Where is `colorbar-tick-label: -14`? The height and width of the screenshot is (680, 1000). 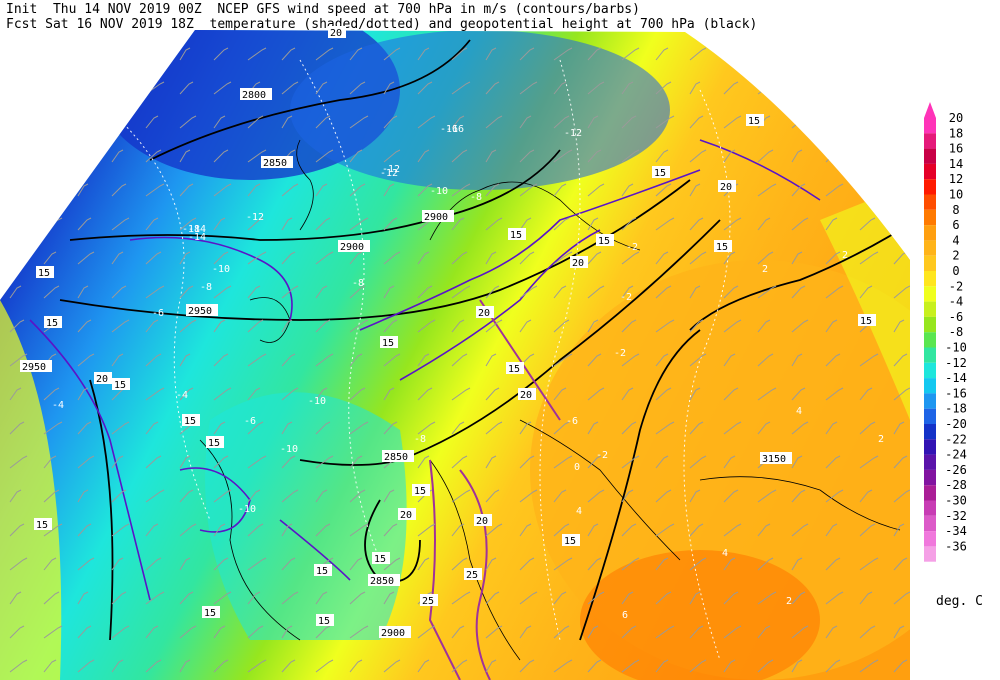
colorbar-tick-label: -14 is located at coordinates (956, 378).